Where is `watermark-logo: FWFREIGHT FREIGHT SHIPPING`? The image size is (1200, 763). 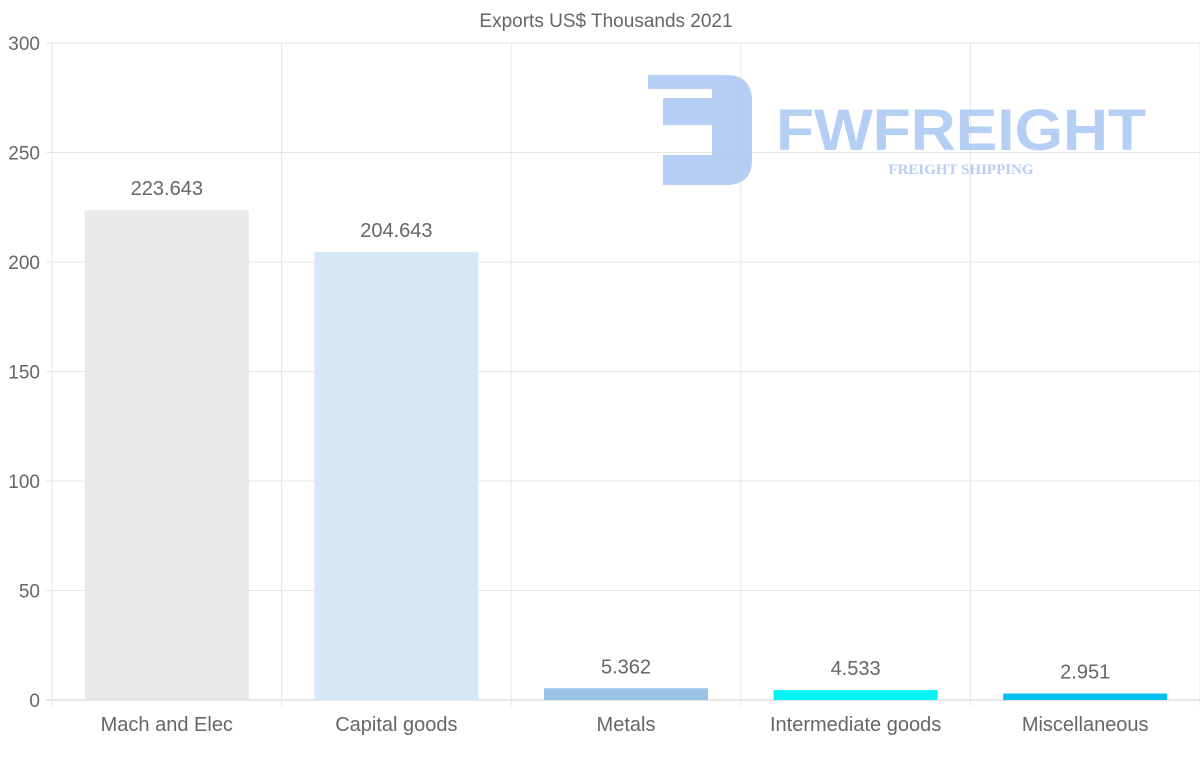 watermark-logo: FWFREIGHT FREIGHT SHIPPING is located at coordinates (897, 130).